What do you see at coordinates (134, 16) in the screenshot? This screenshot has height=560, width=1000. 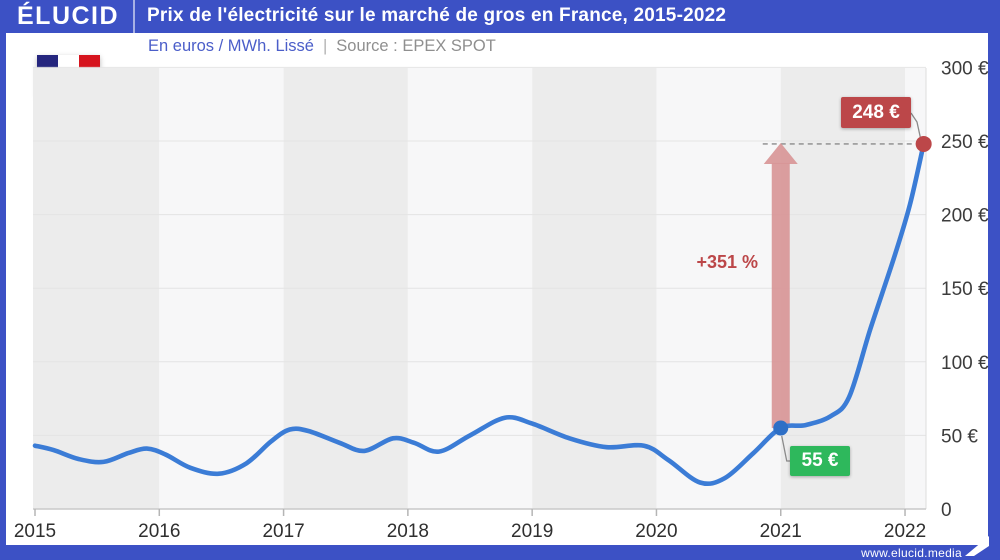 I see `logo-divider` at bounding box center [134, 16].